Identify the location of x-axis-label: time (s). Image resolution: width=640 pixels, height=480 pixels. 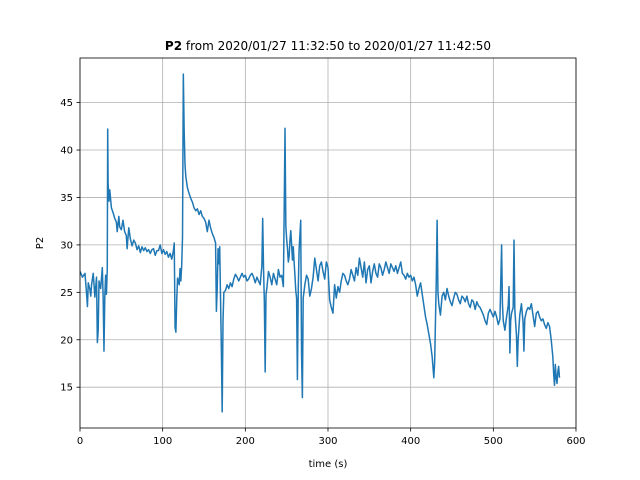
(328, 464).